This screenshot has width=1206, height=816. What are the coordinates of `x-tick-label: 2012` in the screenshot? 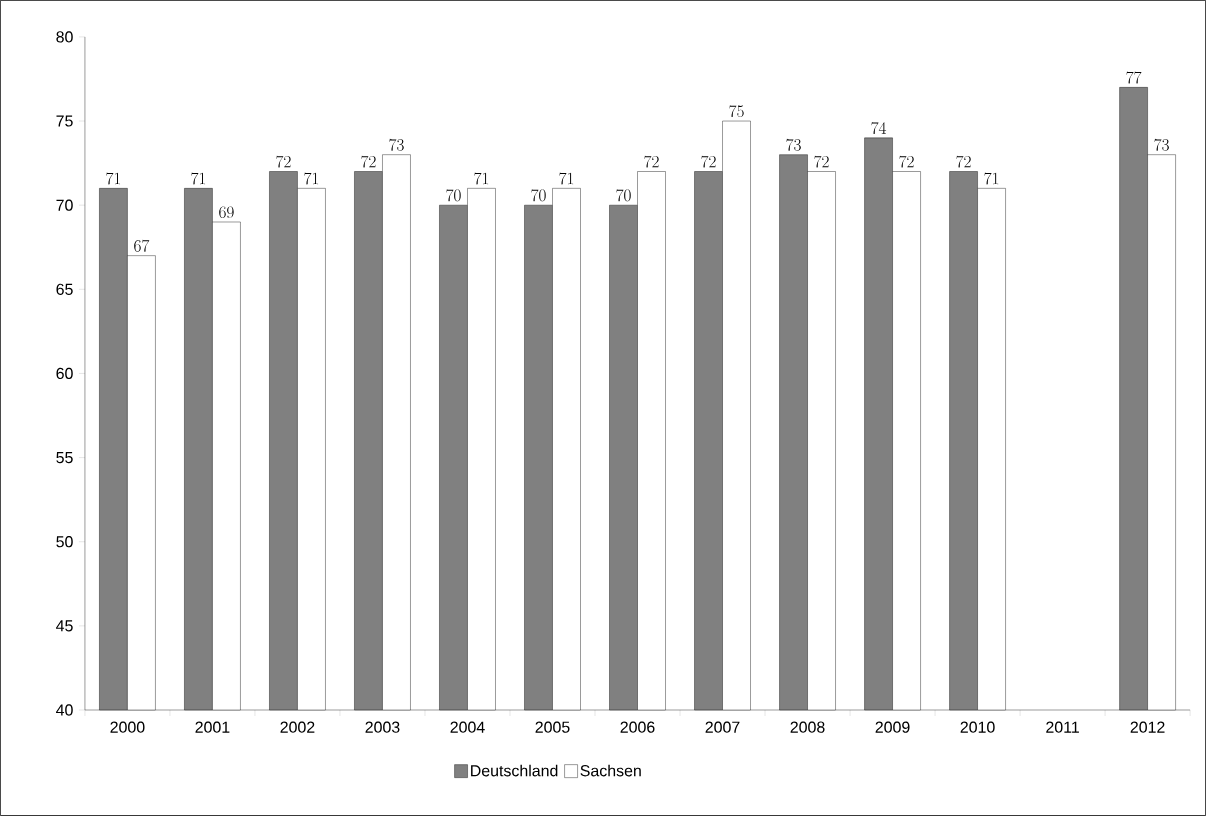 It's located at (1147, 727).